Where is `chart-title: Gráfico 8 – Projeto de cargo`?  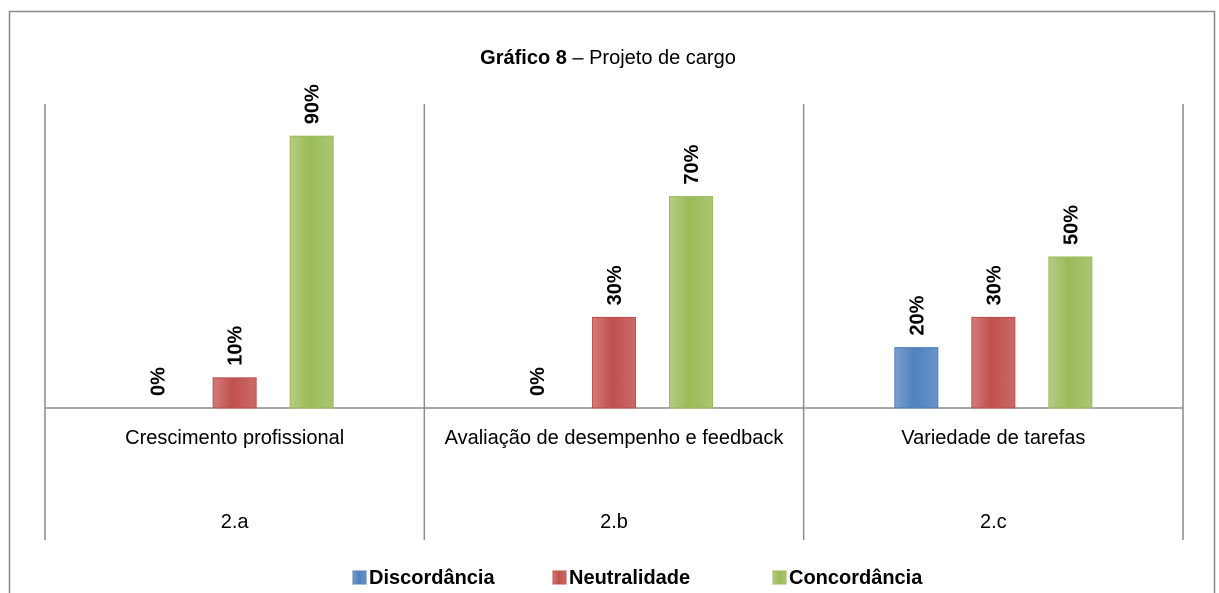
chart-title: Gráfico 8 – Projeto de cargo is located at coordinates (608, 58).